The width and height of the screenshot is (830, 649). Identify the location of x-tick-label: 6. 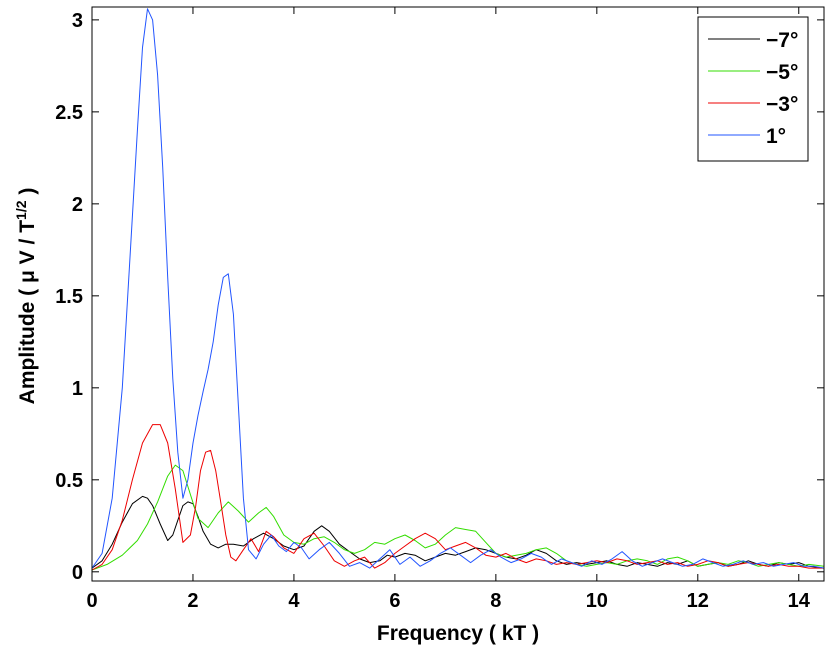
(394, 601).